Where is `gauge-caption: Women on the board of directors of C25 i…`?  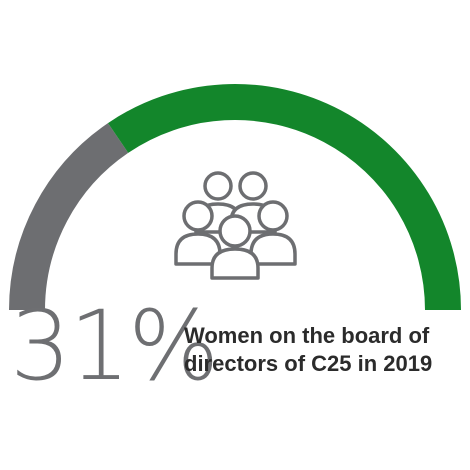 gauge-caption: Women on the board of directors of C25 i… is located at coordinates (308, 350).